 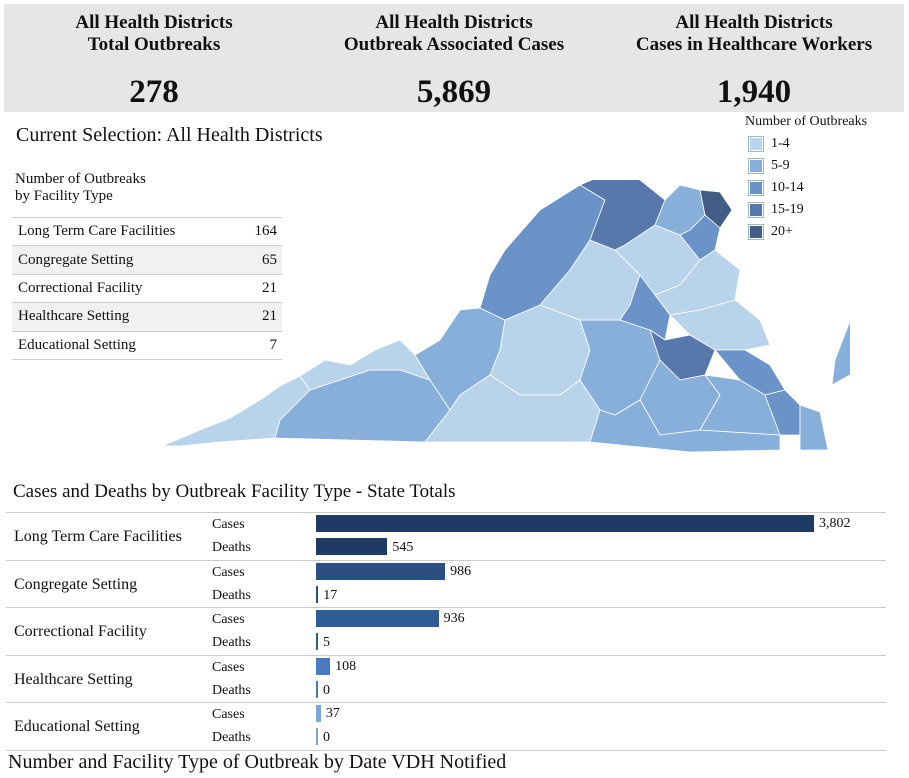 What do you see at coordinates (64, 196) in the screenshot?
I see `facility-table-title-line2: by Facility Type` at bounding box center [64, 196].